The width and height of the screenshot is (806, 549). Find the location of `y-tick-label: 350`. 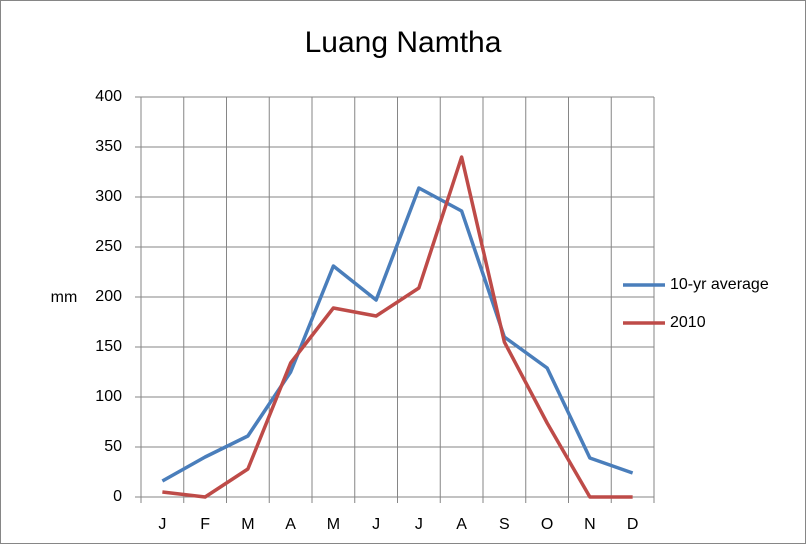

y-tick-label: 350 is located at coordinates (108, 146).